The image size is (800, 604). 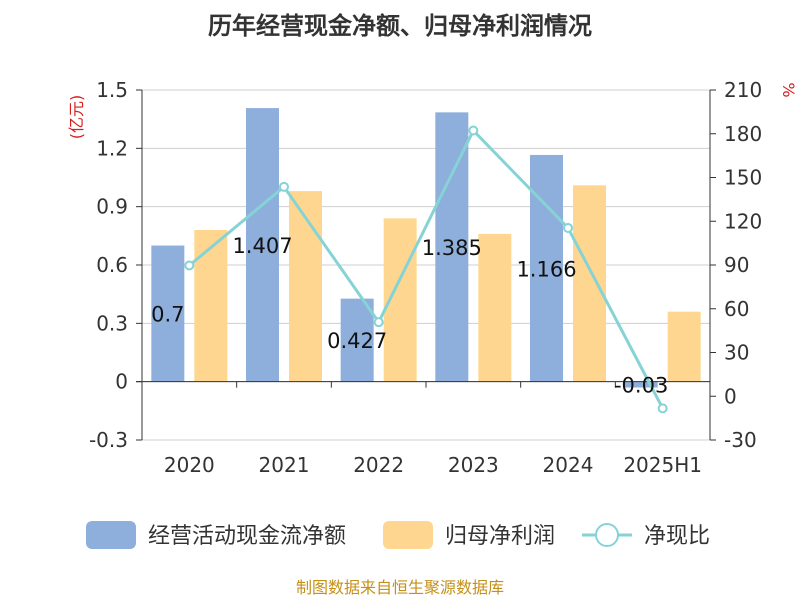 I want to click on left-axis-tick-label: 0.3, so click(x=112, y=323).